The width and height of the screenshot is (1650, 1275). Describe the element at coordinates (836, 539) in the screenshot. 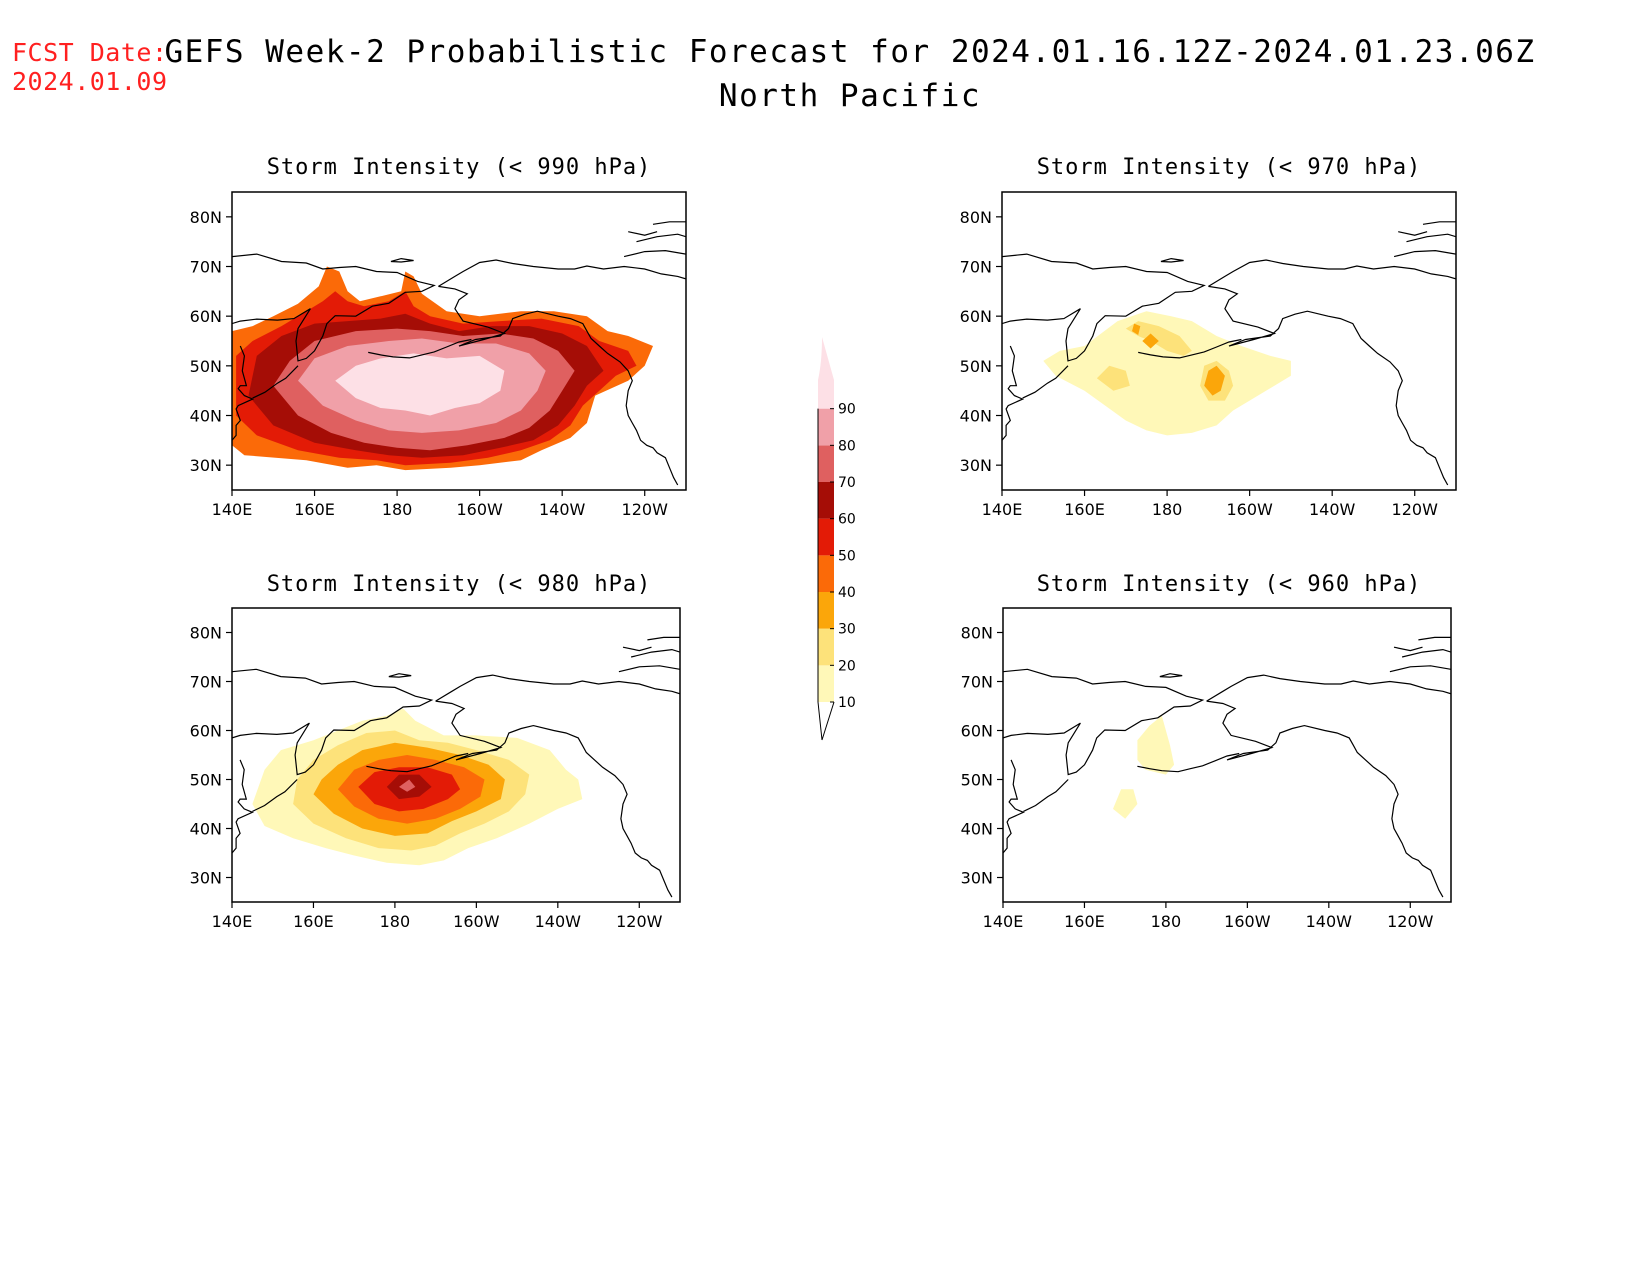

I see `colorbar: 10 20 30 40 50 60 70 80 90` at that location.